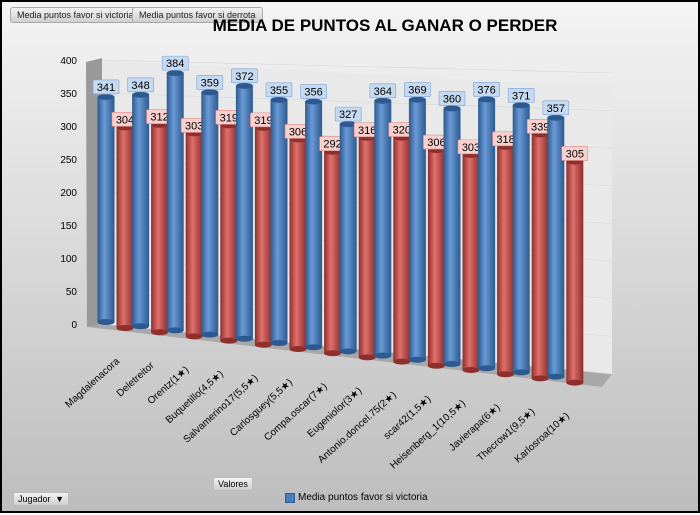 The image size is (700, 515). What do you see at coordinates (452, 99) in the screenshot?
I see `data-label: 360` at bounding box center [452, 99].